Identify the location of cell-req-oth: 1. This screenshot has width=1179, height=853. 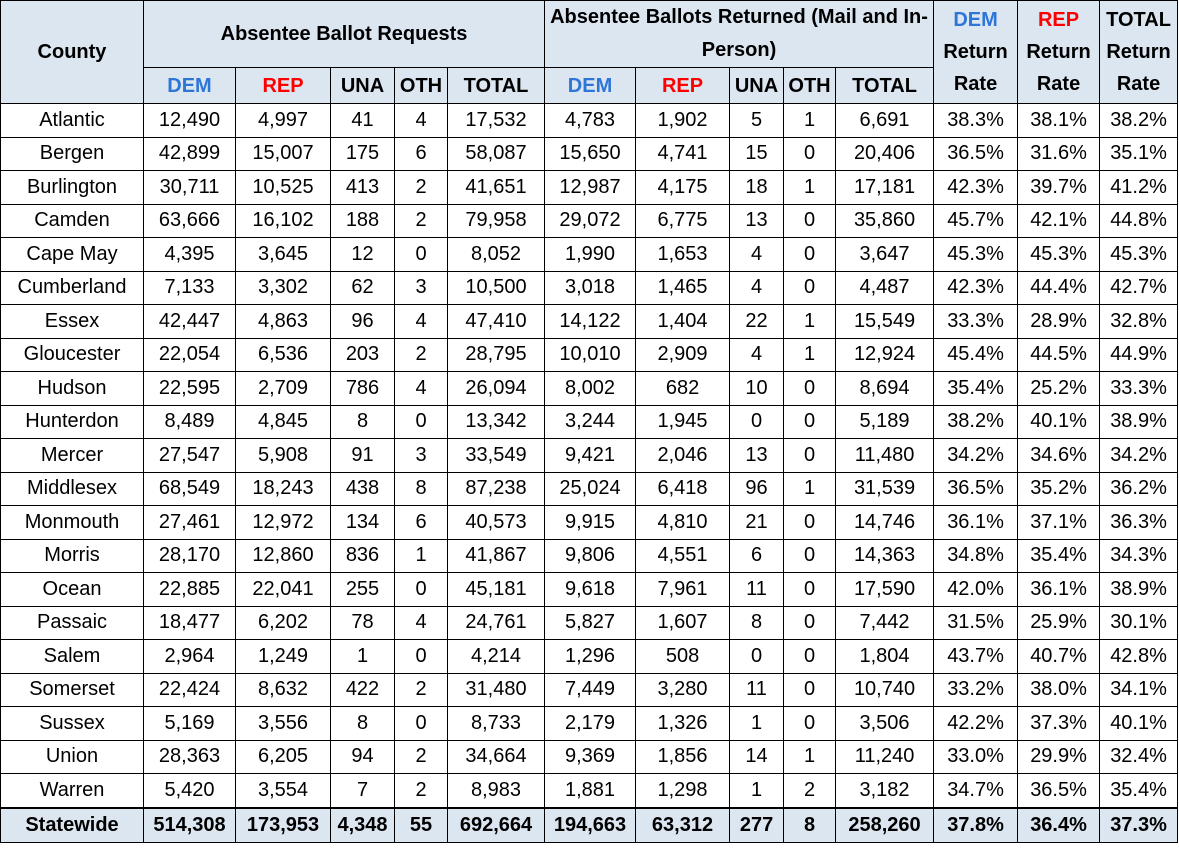
(421, 555).